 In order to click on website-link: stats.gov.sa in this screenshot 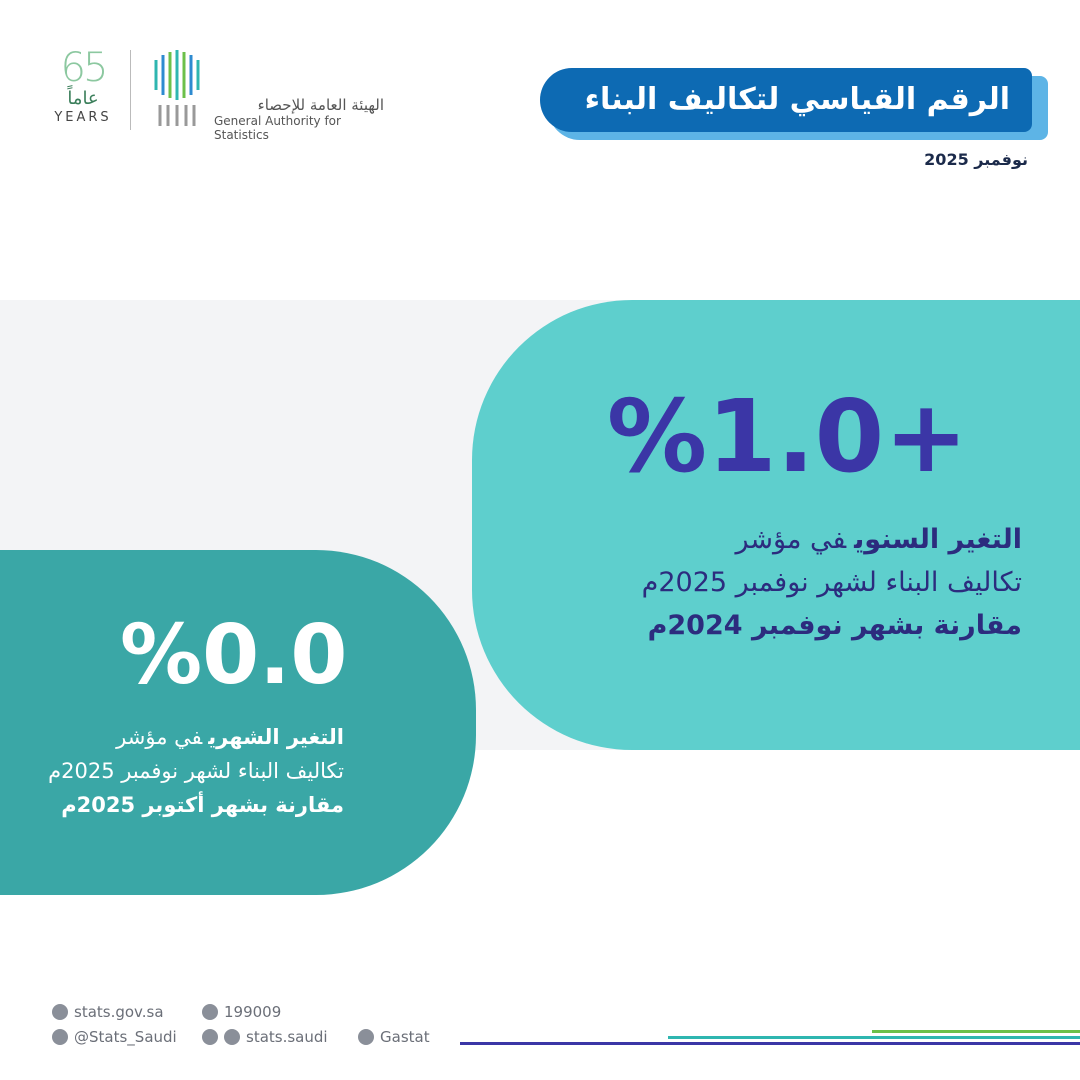, I will do `click(108, 1012)`.